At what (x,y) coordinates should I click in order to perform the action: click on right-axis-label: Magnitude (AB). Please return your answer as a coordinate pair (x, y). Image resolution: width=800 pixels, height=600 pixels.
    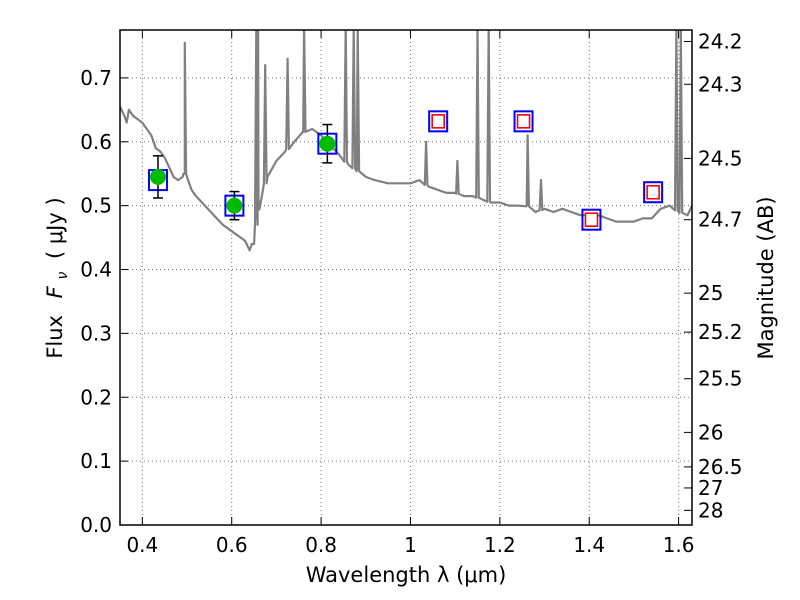
    Looking at the image, I should click on (766, 277).